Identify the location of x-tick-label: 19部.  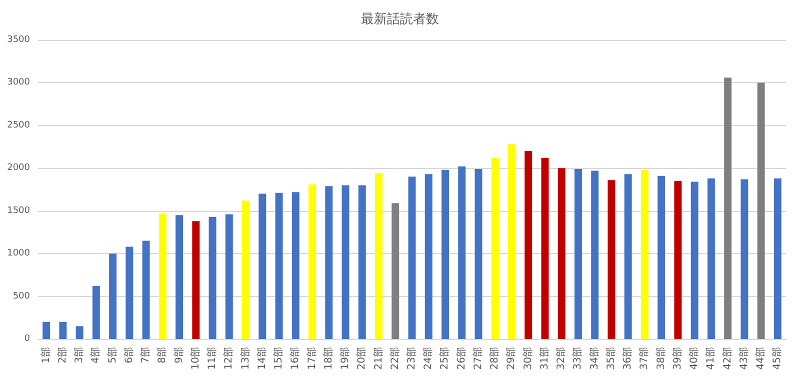
(345, 358).